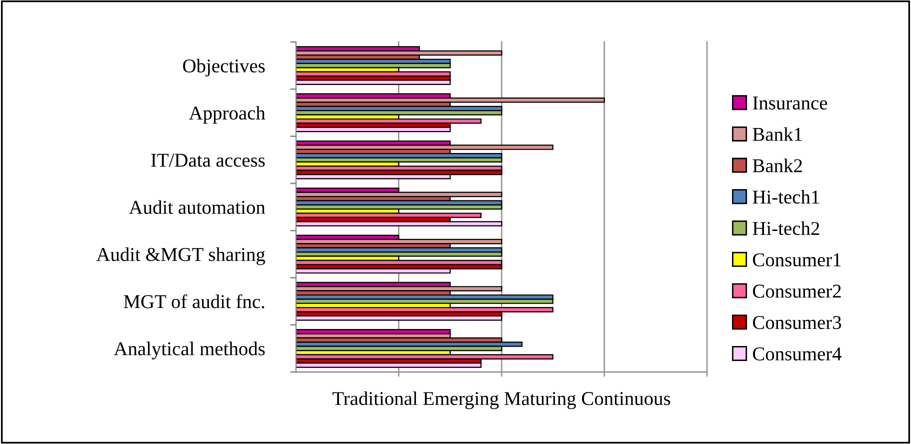 The image size is (911, 444). I want to click on y-tick-label: MGT of audit fnc., so click(194, 301).